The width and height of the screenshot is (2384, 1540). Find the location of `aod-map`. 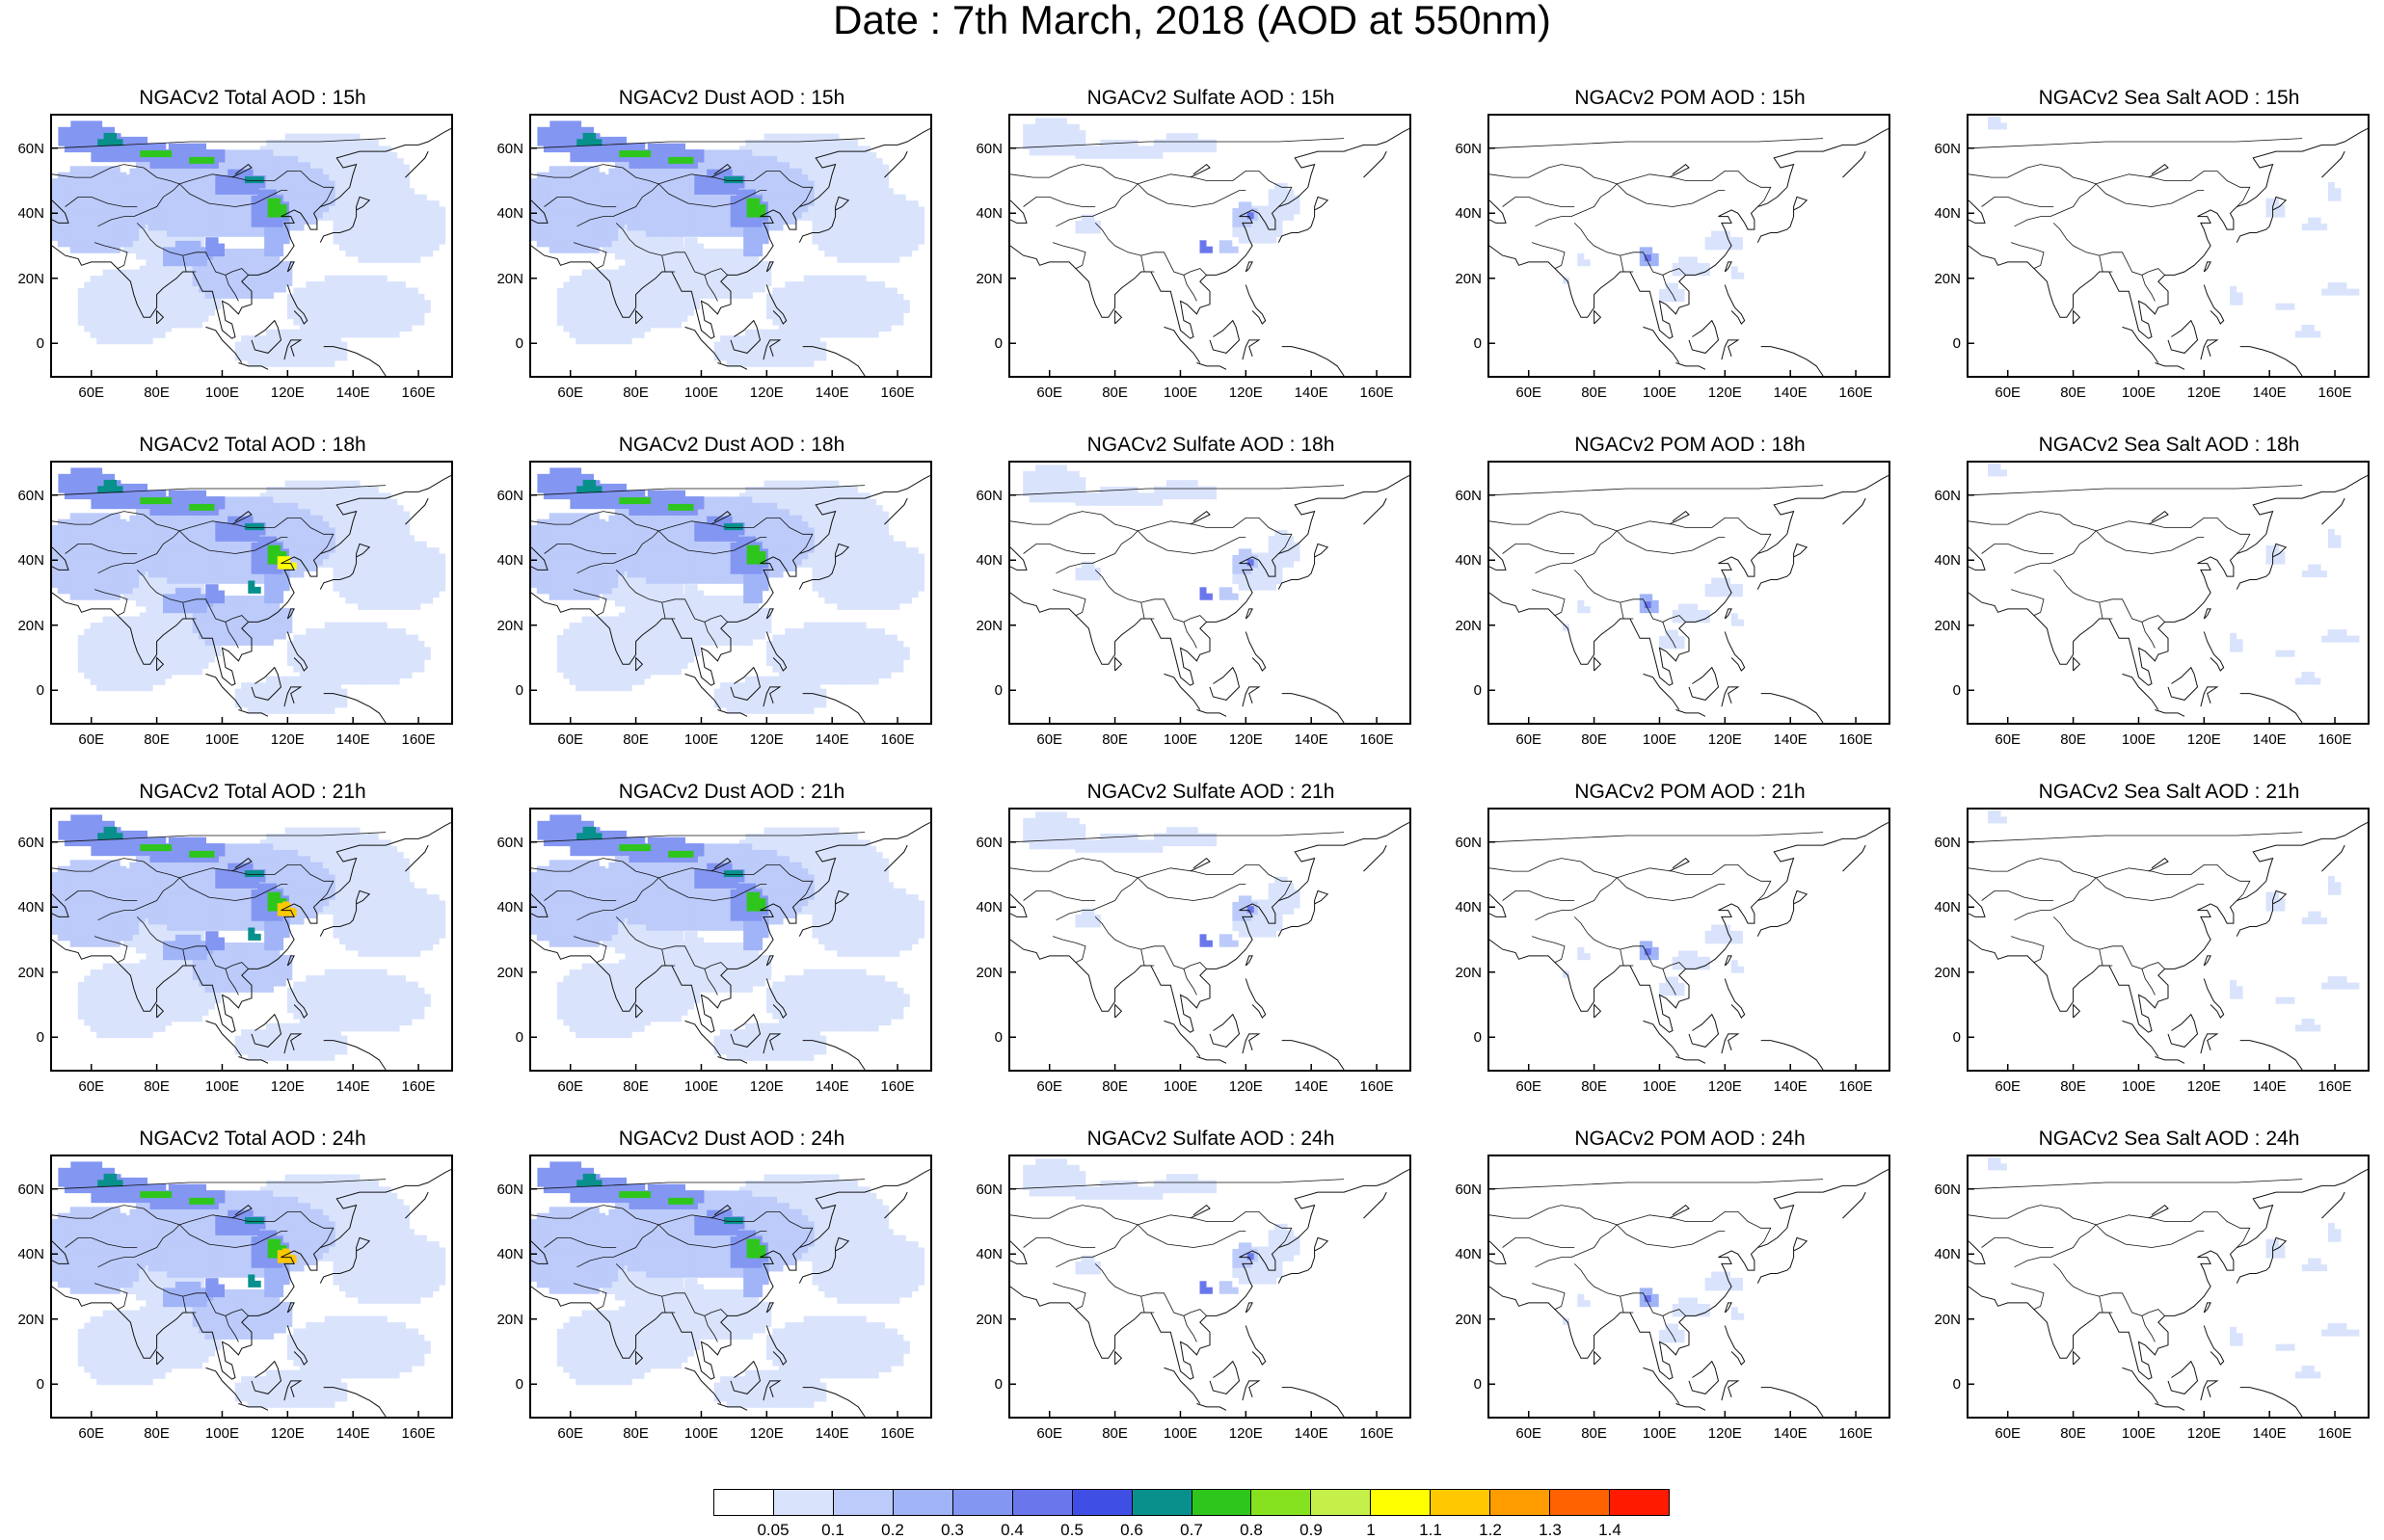

aod-map is located at coordinates (731, 246).